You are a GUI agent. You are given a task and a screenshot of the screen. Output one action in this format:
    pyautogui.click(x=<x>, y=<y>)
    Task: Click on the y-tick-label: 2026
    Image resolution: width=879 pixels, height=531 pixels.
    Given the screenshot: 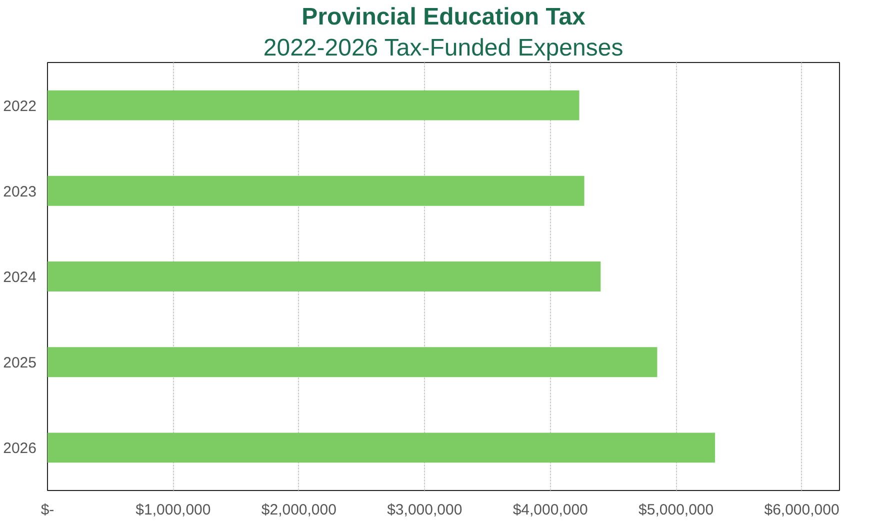 What is the action you would take?
    pyautogui.click(x=20, y=449)
    